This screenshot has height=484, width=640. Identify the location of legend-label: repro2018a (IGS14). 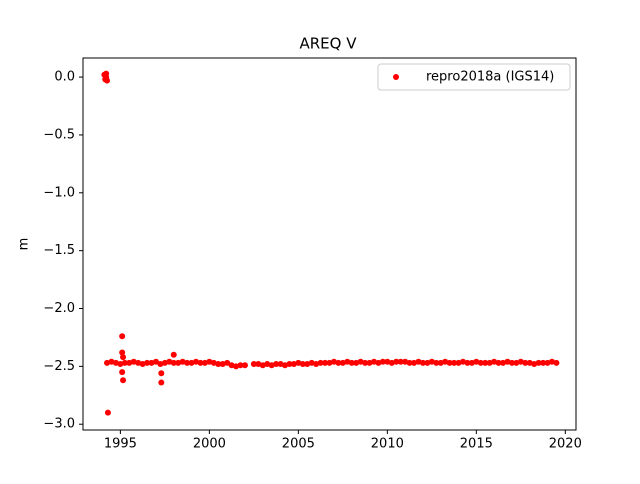
(490, 77).